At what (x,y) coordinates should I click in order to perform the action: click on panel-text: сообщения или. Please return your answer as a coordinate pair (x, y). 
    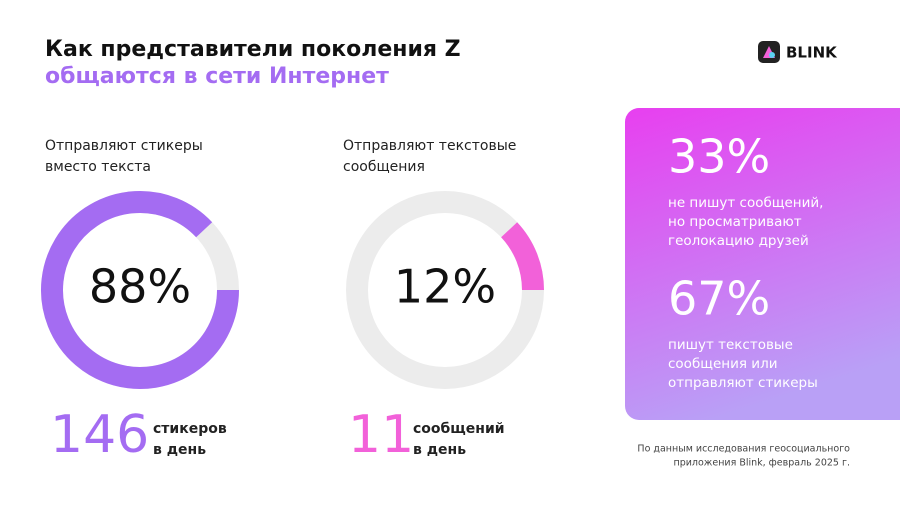
    Looking at the image, I should click on (722, 364).